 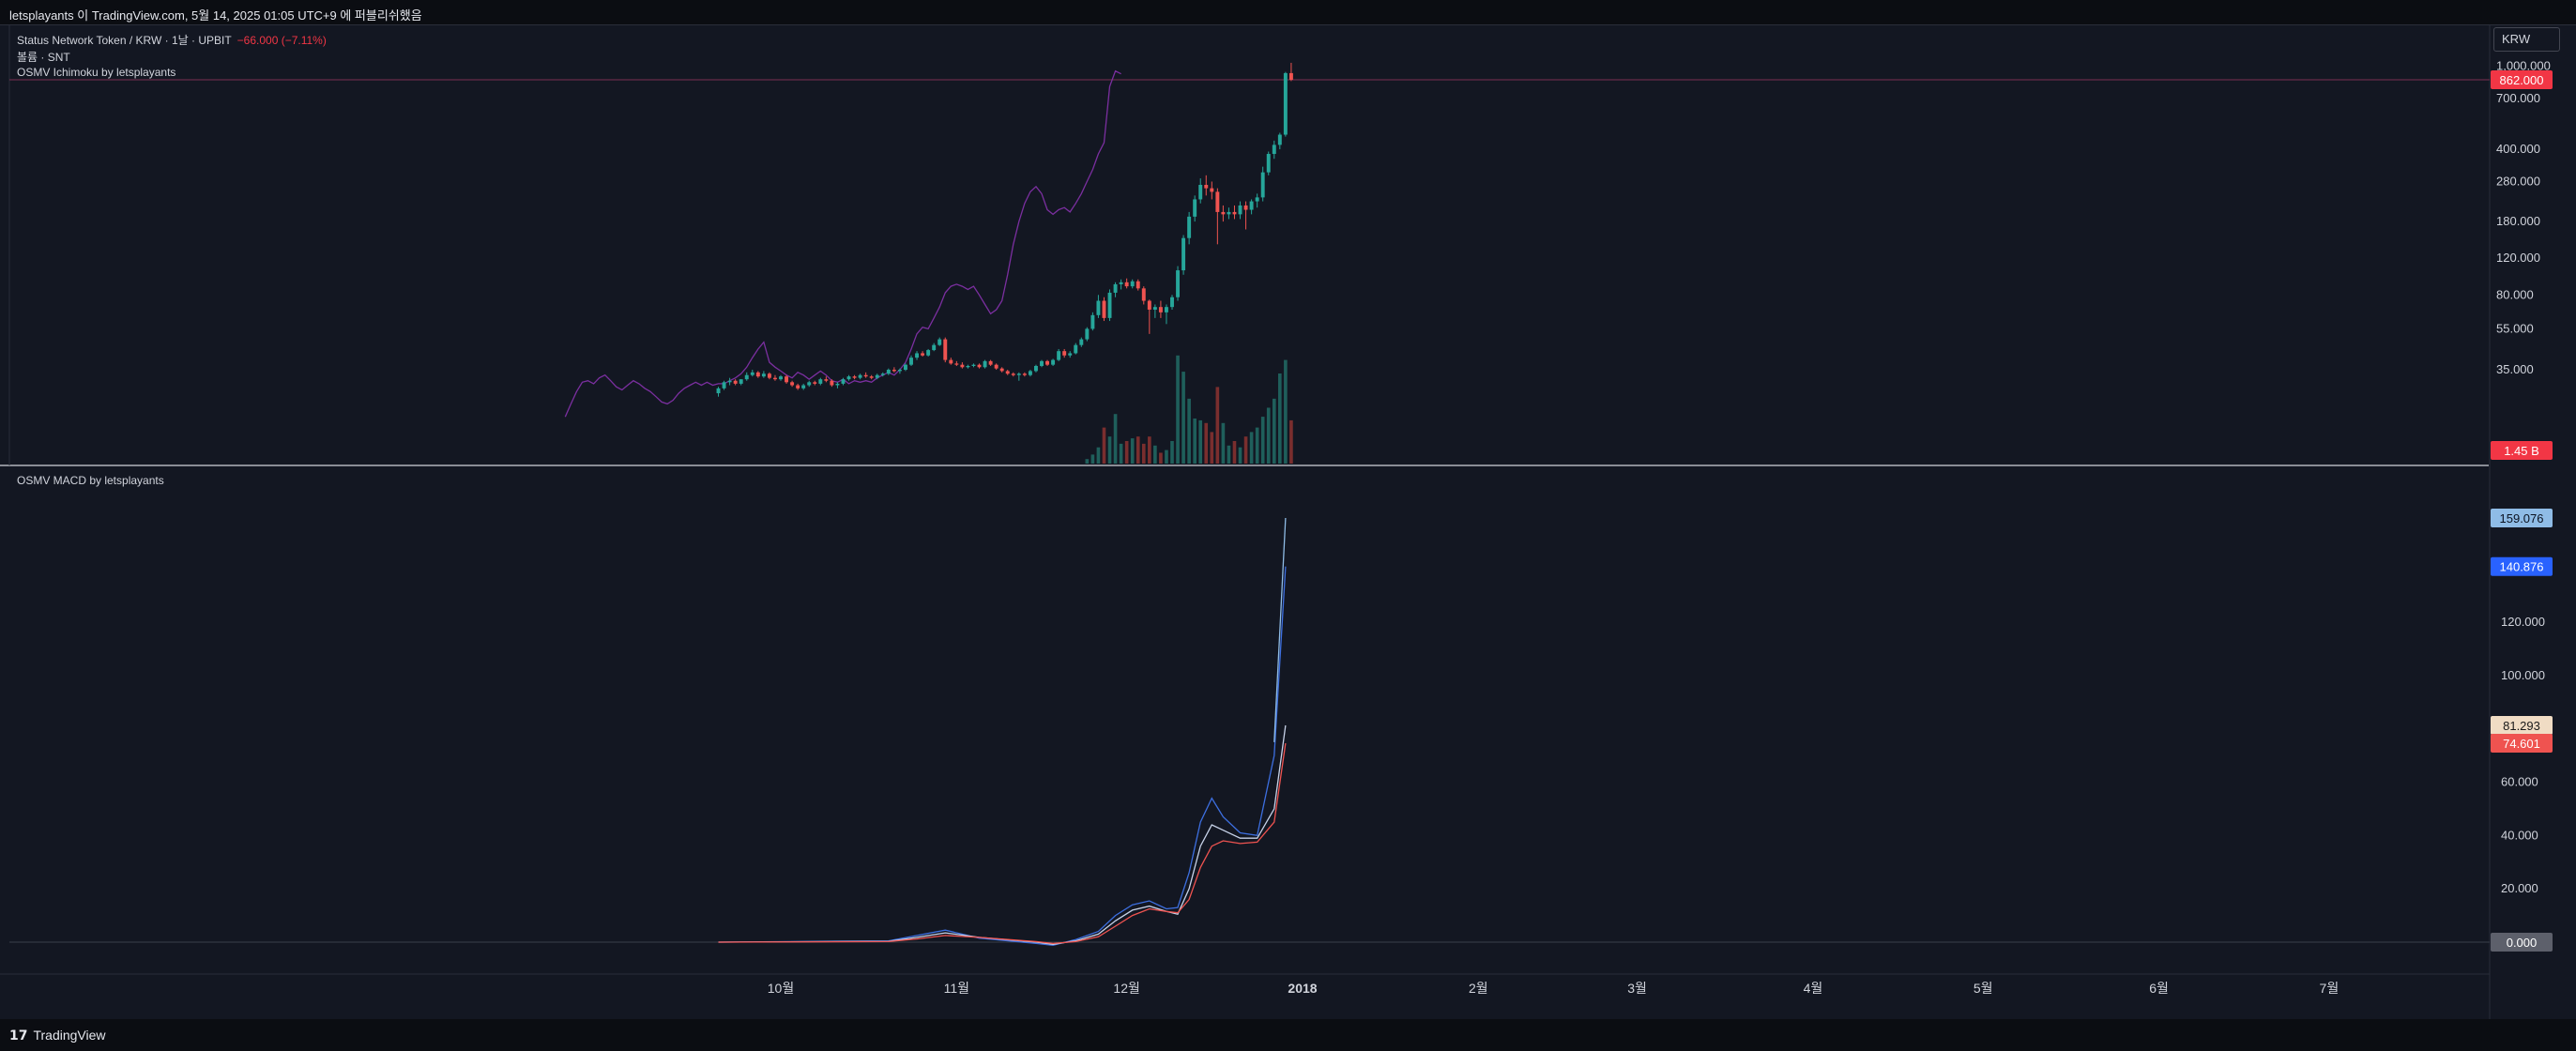 I want to click on tradingview-brand: TradingView, so click(x=69, y=1035).